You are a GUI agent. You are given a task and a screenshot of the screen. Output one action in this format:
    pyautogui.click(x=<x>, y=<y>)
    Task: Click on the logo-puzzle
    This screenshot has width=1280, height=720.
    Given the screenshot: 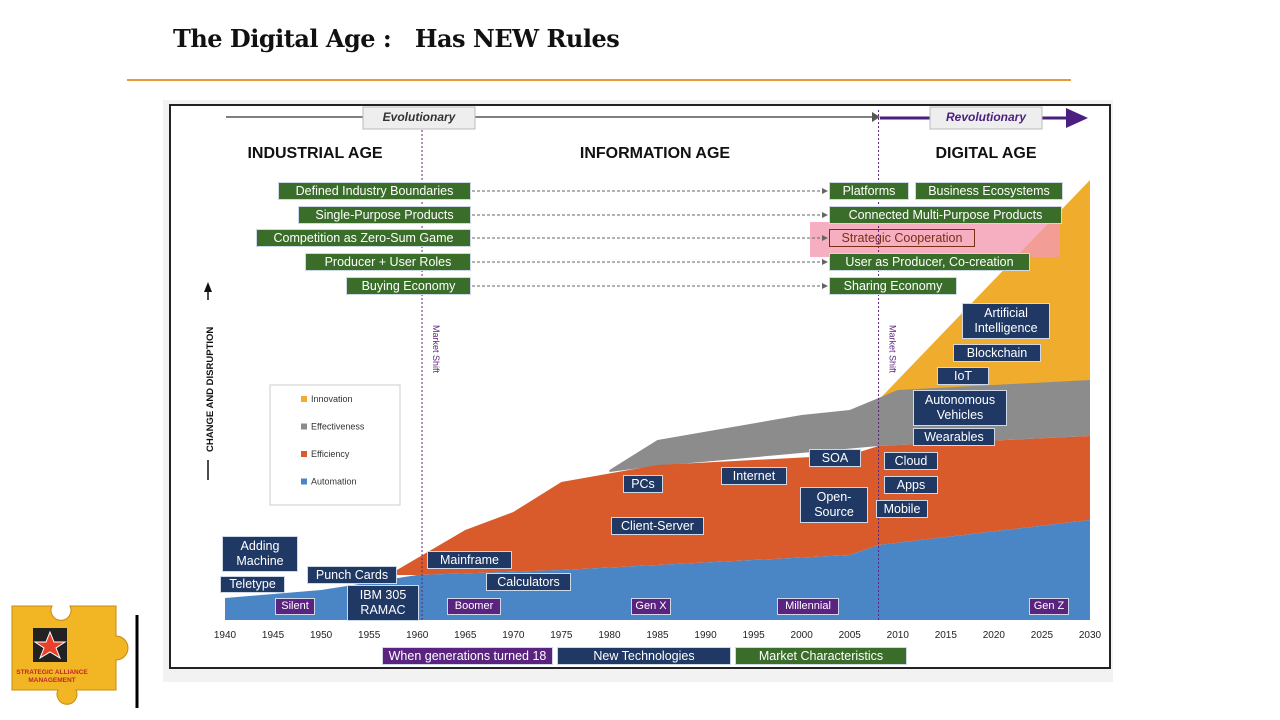 What is the action you would take?
    pyautogui.click(x=70, y=655)
    